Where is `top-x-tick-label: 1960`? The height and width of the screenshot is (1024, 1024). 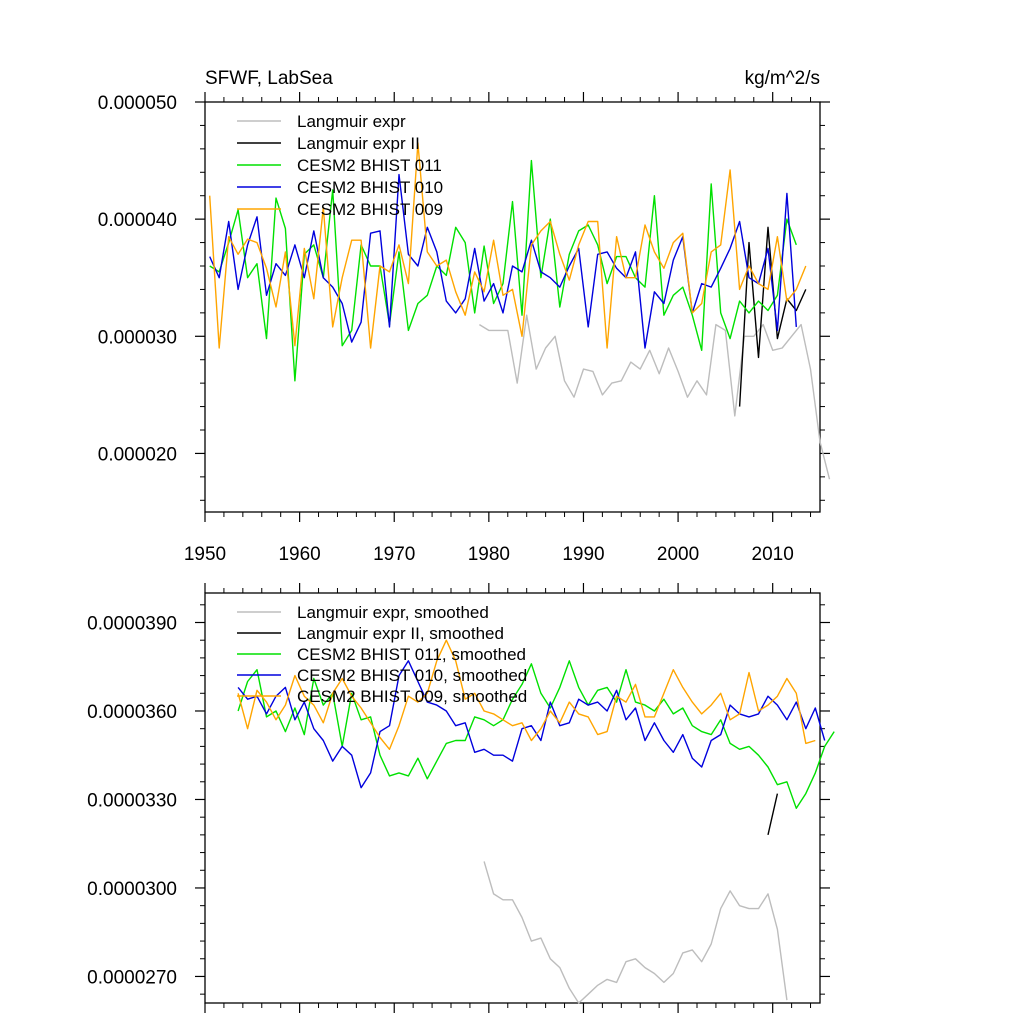
top-x-tick-label: 1960 is located at coordinates (299, 554).